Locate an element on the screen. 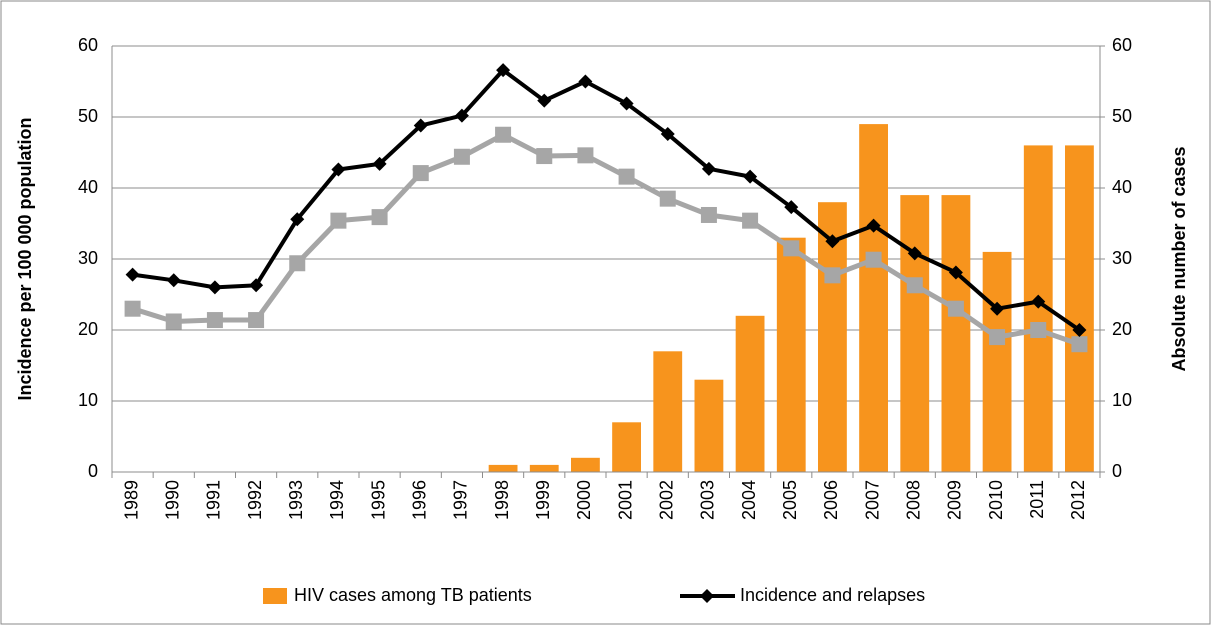  x-tick-label: 2003 is located at coordinates (708, 500).